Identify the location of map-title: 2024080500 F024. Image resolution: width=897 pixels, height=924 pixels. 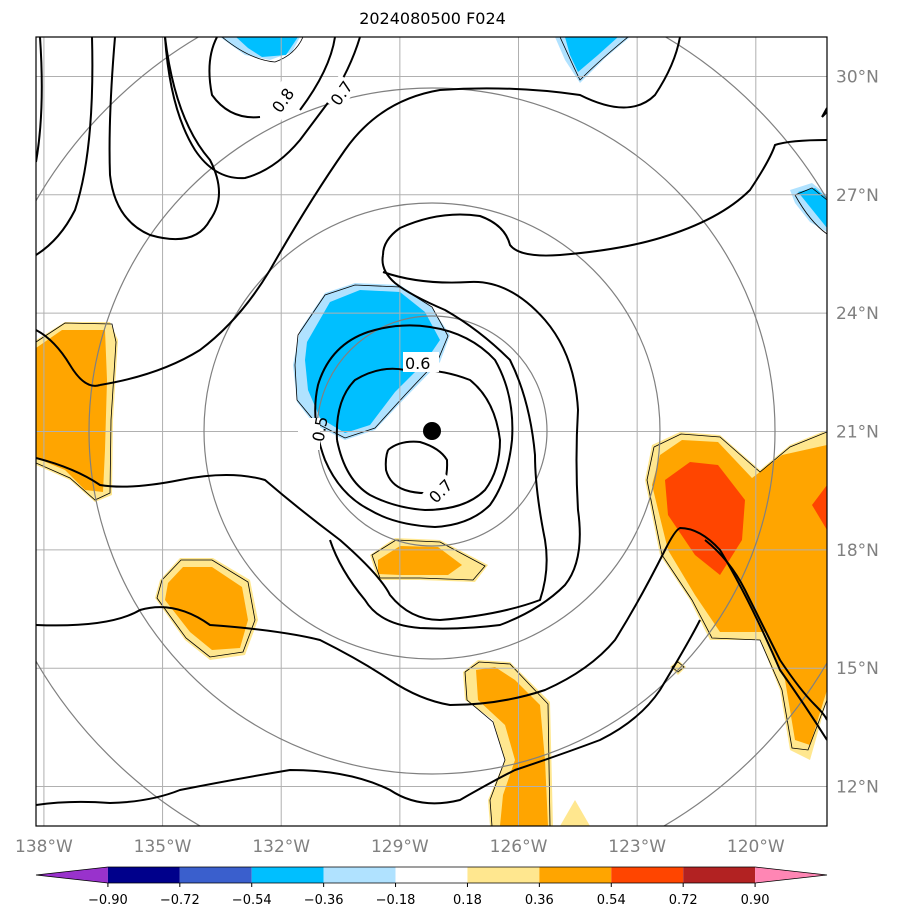
(432, 18).